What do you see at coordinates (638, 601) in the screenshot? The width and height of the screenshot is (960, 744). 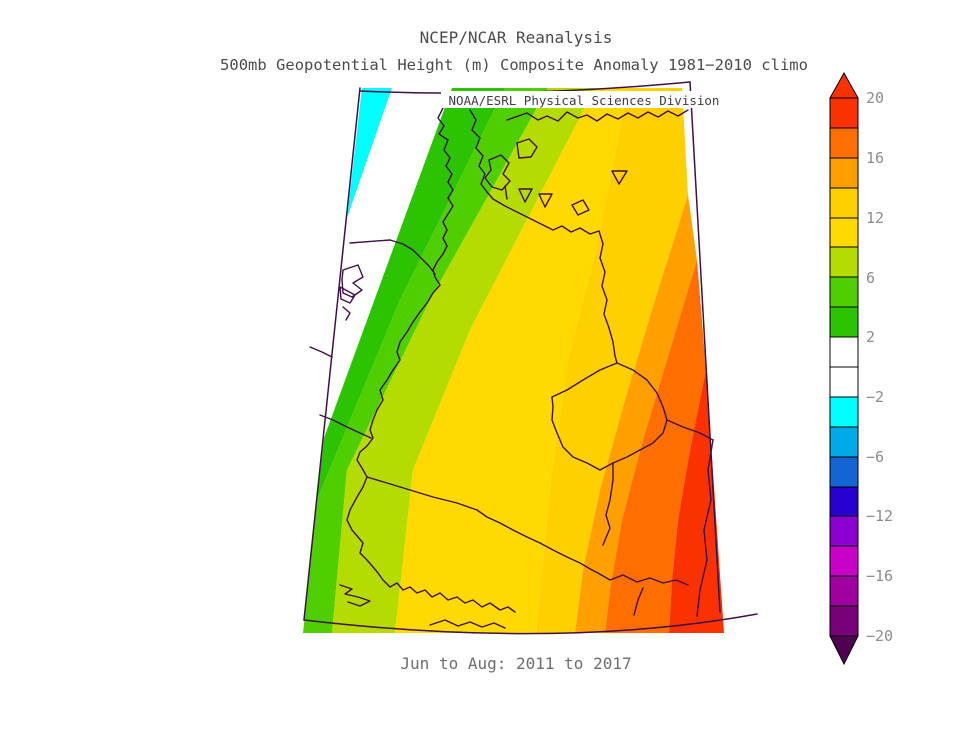 I see `border-bottom-right` at bounding box center [638, 601].